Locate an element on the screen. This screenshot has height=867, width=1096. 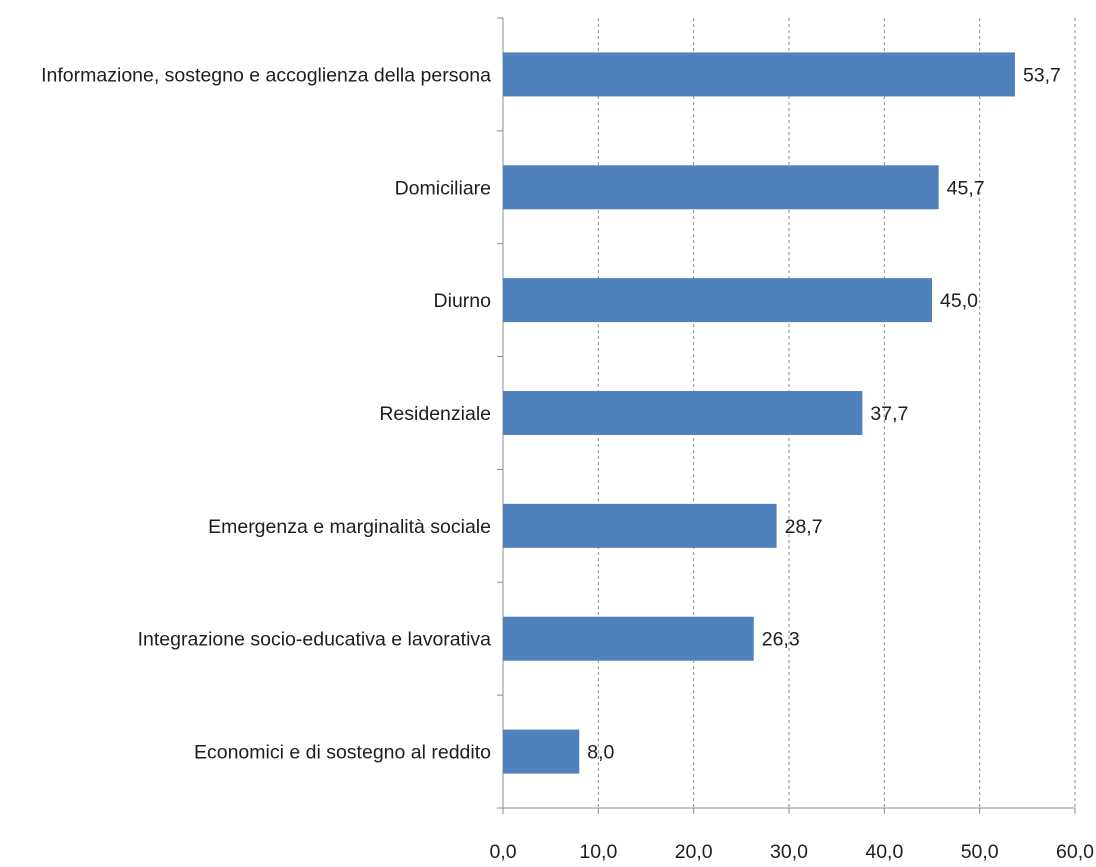
data-label: 28,7 is located at coordinates (804, 527).